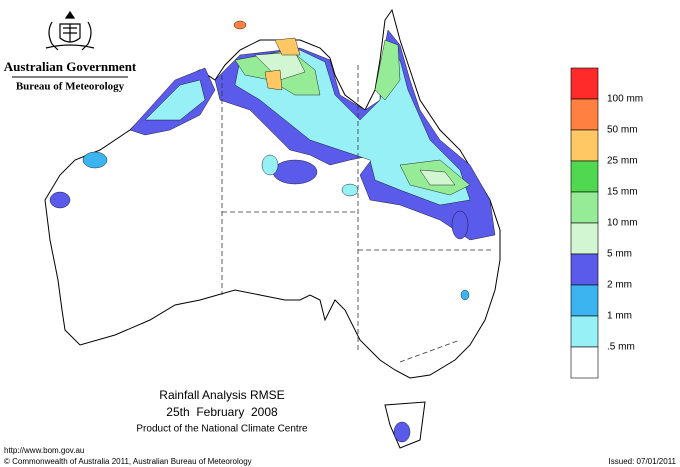  Describe the element at coordinates (70, 30) in the screenshot. I see `crest` at that location.